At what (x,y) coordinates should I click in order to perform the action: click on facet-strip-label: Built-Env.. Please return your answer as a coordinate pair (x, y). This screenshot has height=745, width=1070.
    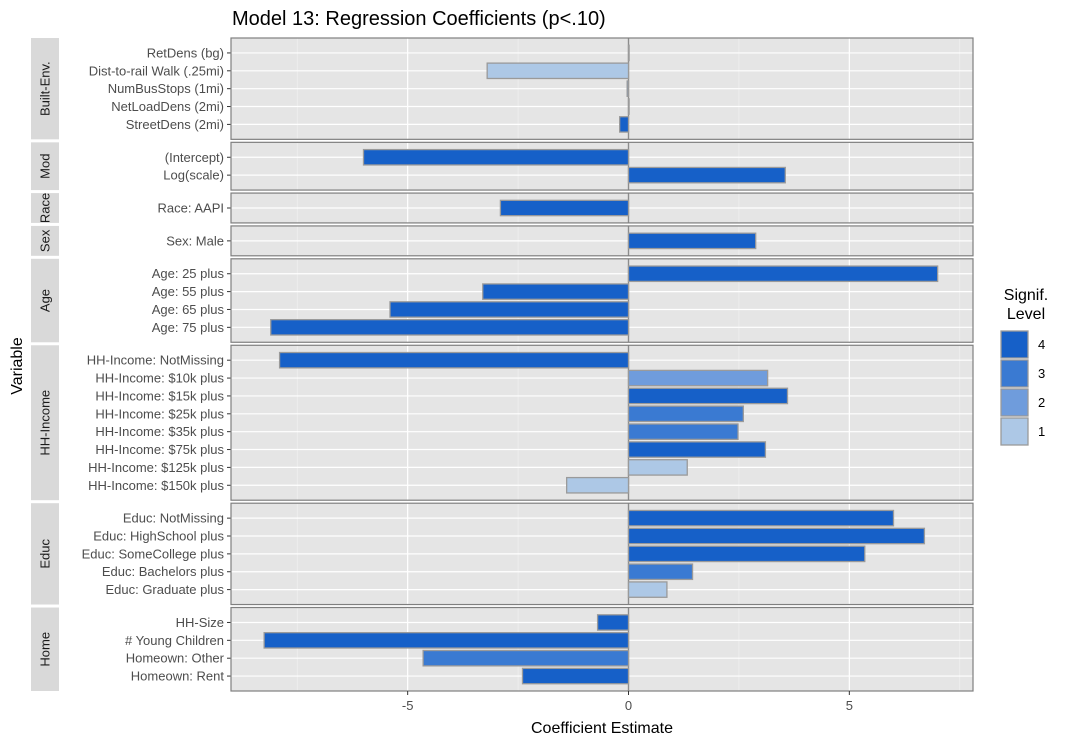
    Looking at the image, I should click on (45, 88).